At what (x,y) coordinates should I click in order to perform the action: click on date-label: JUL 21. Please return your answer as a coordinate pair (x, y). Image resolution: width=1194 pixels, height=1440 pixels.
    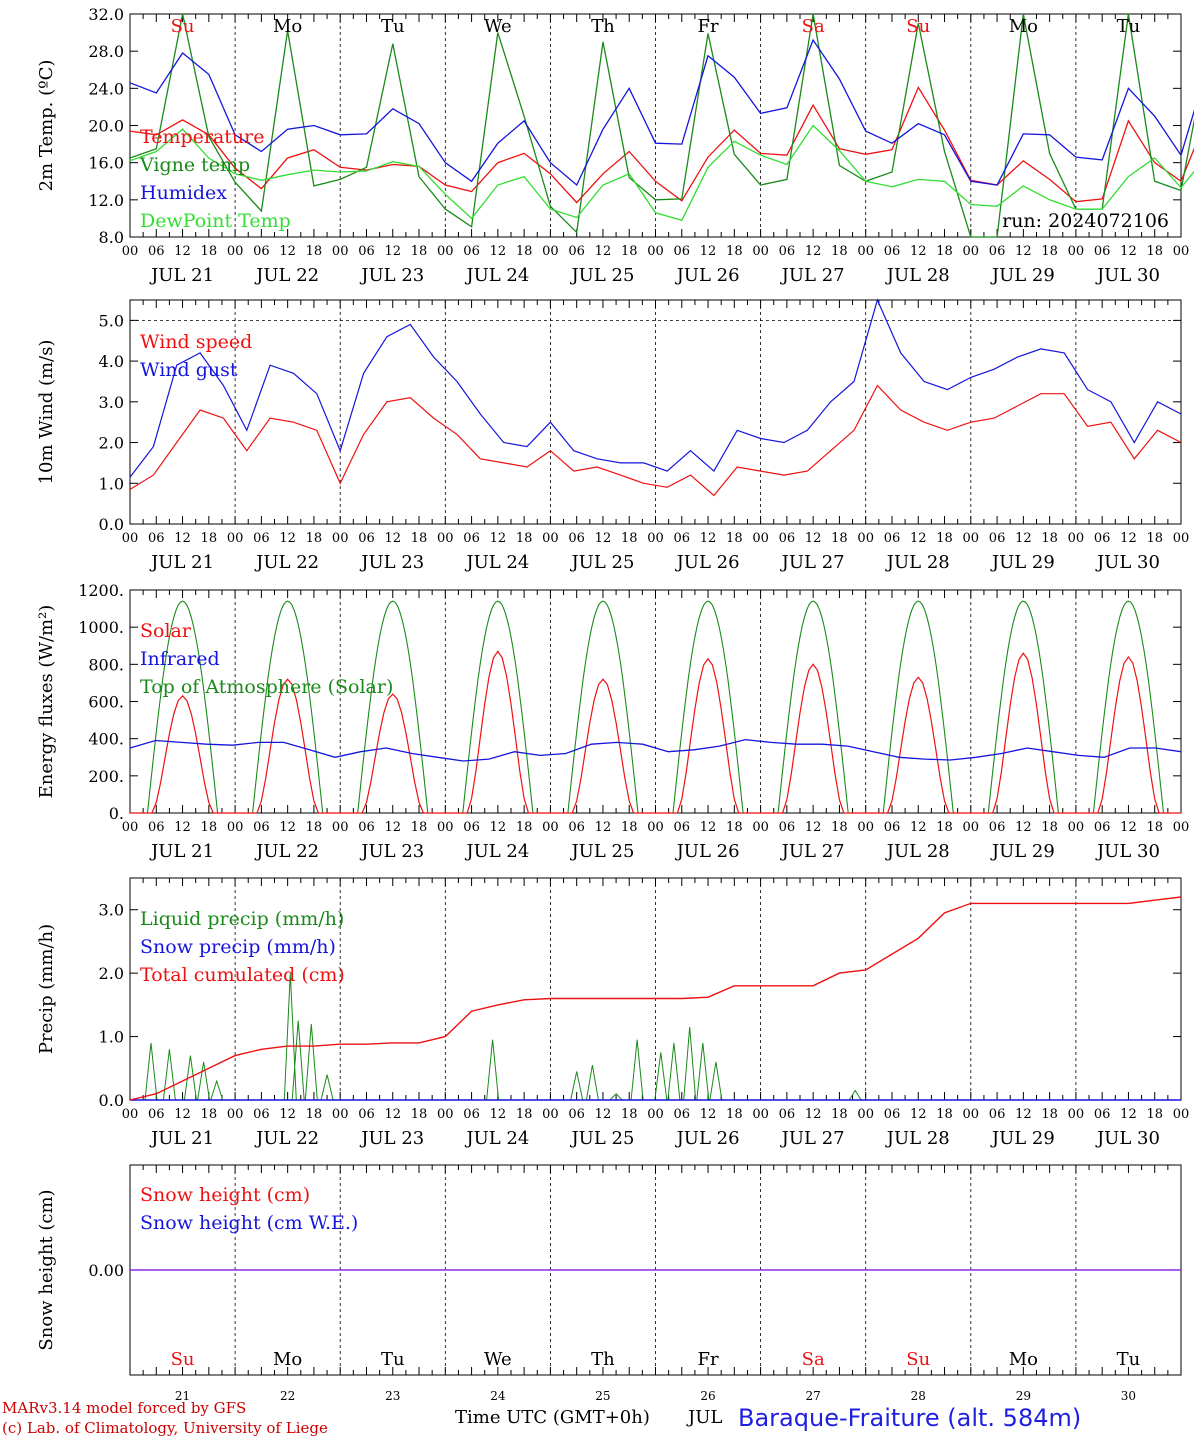
    Looking at the image, I should click on (181, 851).